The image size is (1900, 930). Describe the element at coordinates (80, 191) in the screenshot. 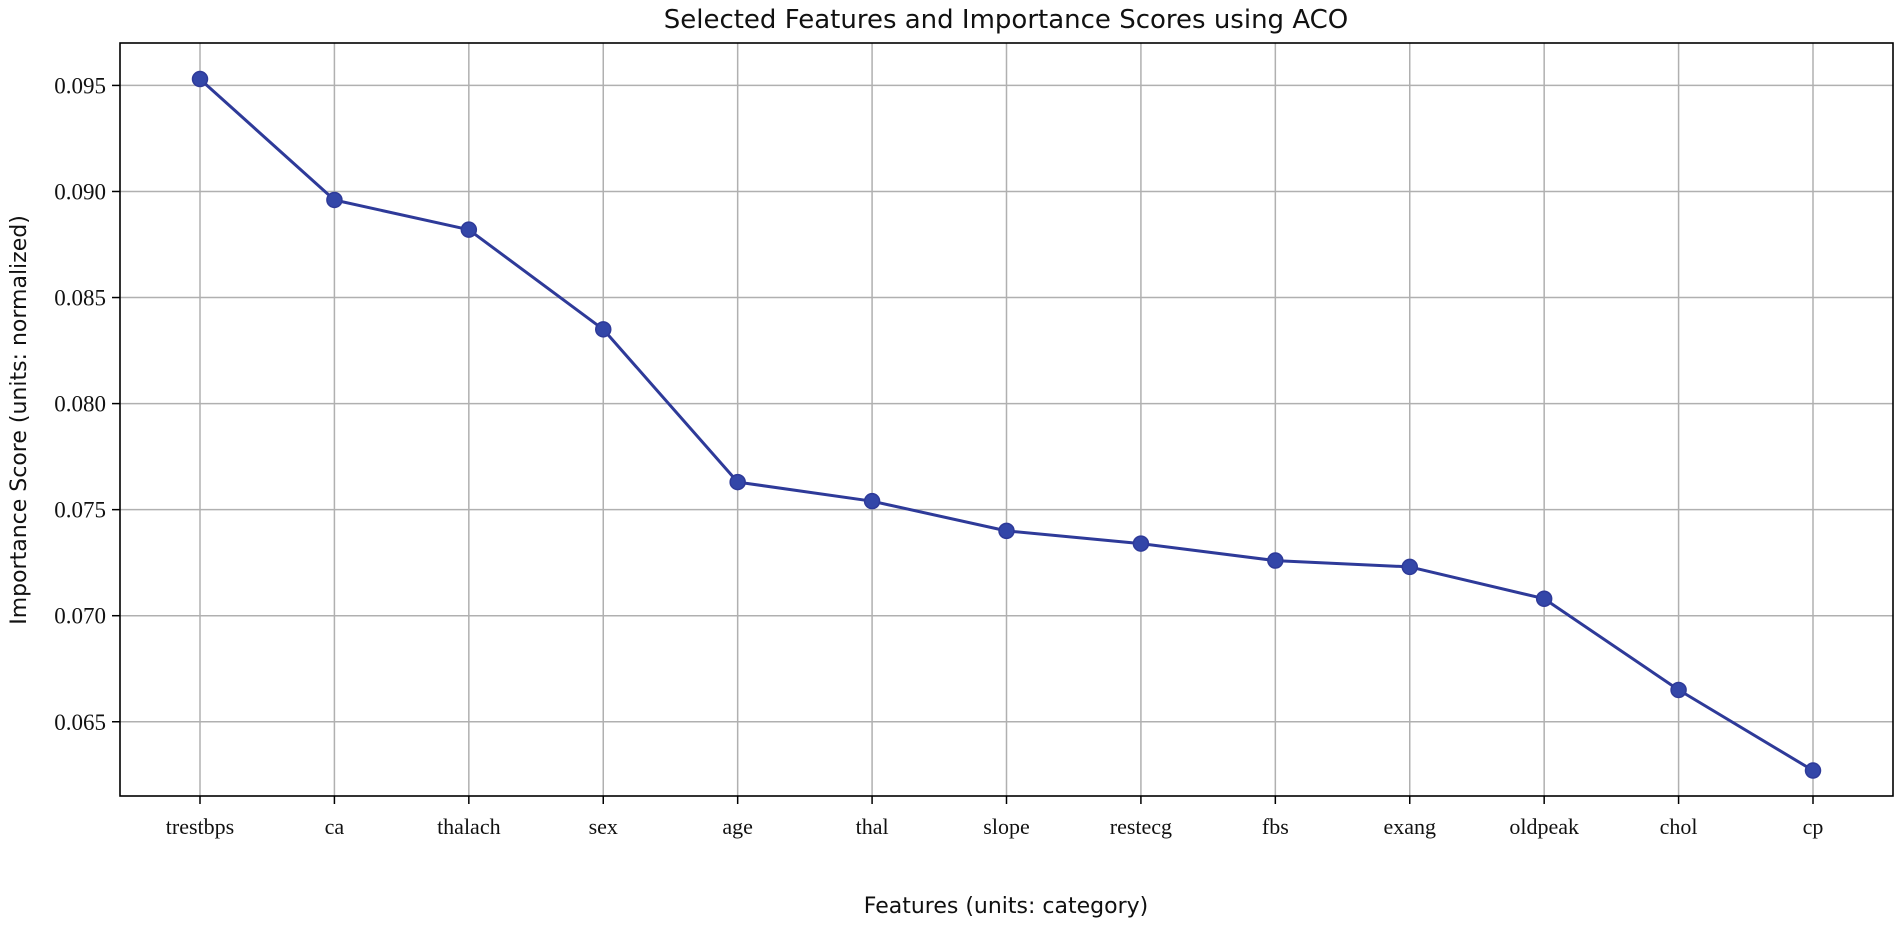

I see `y-tick-label: 0.090` at that location.